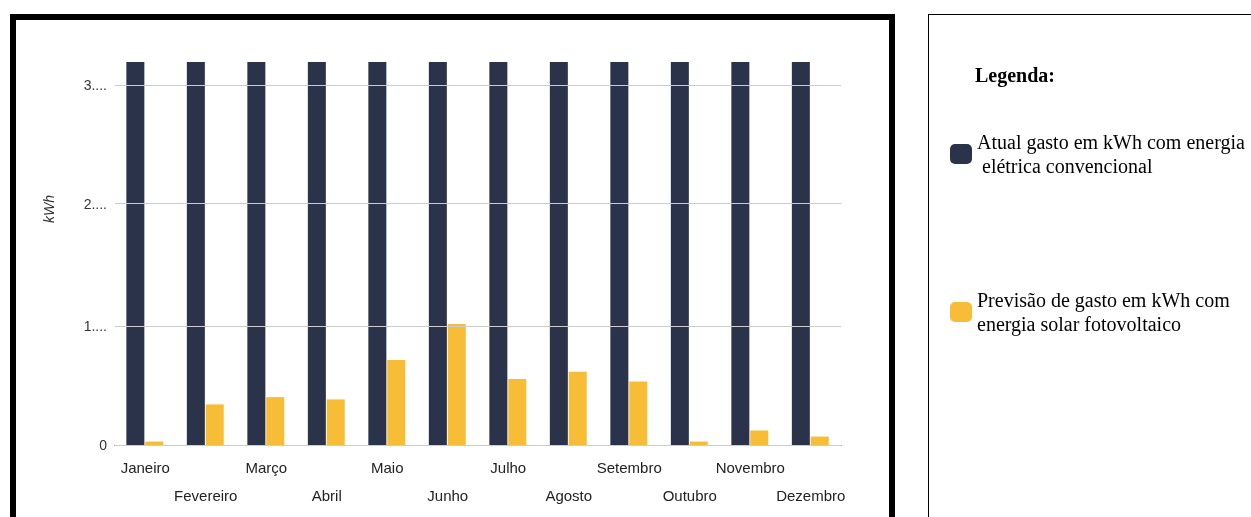  Describe the element at coordinates (206, 495) in the screenshot. I see `x-tick-label: Fevereiro` at that location.